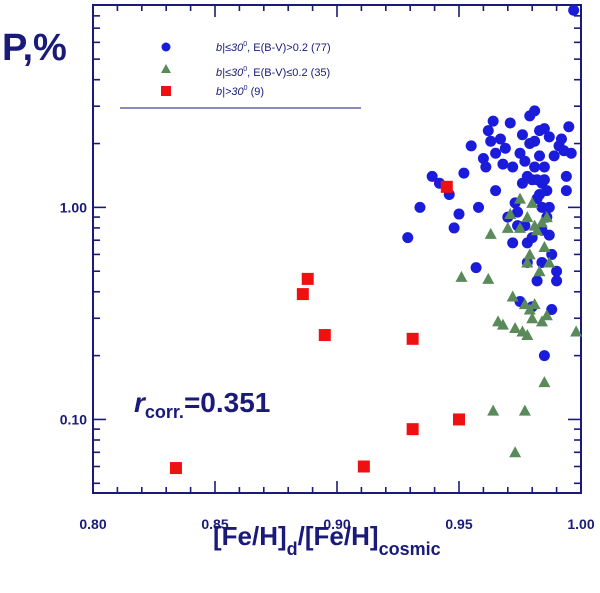  I want to click on legend-marker-circle, so click(166, 47).